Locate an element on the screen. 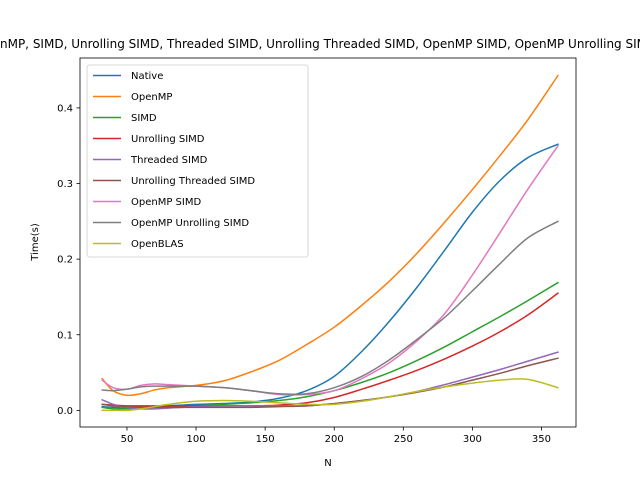 The width and height of the screenshot is (640, 480). y-axis: 0.0 0.1 0.2 0.3 0.4 is located at coordinates (68, 260).